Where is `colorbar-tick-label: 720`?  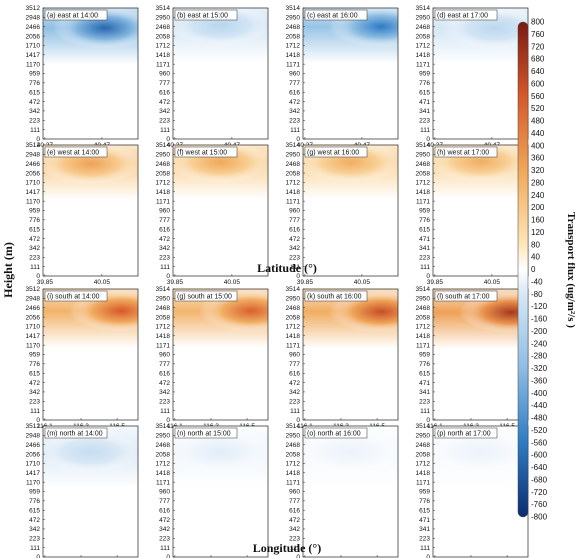 colorbar-tick-label: 720 is located at coordinates (538, 46).